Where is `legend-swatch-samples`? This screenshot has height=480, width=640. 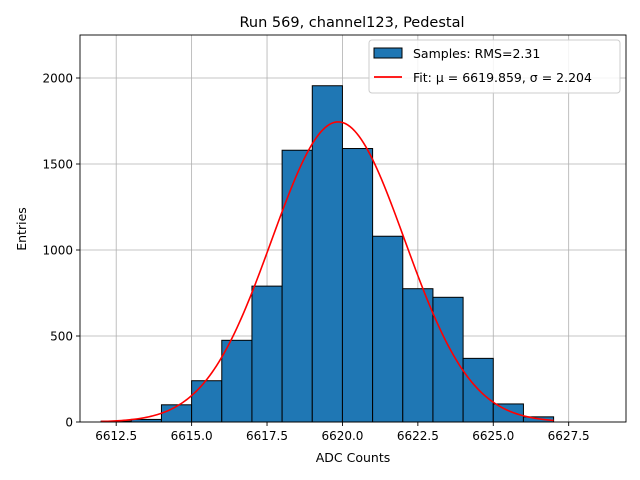 legend-swatch-samples is located at coordinates (388, 53).